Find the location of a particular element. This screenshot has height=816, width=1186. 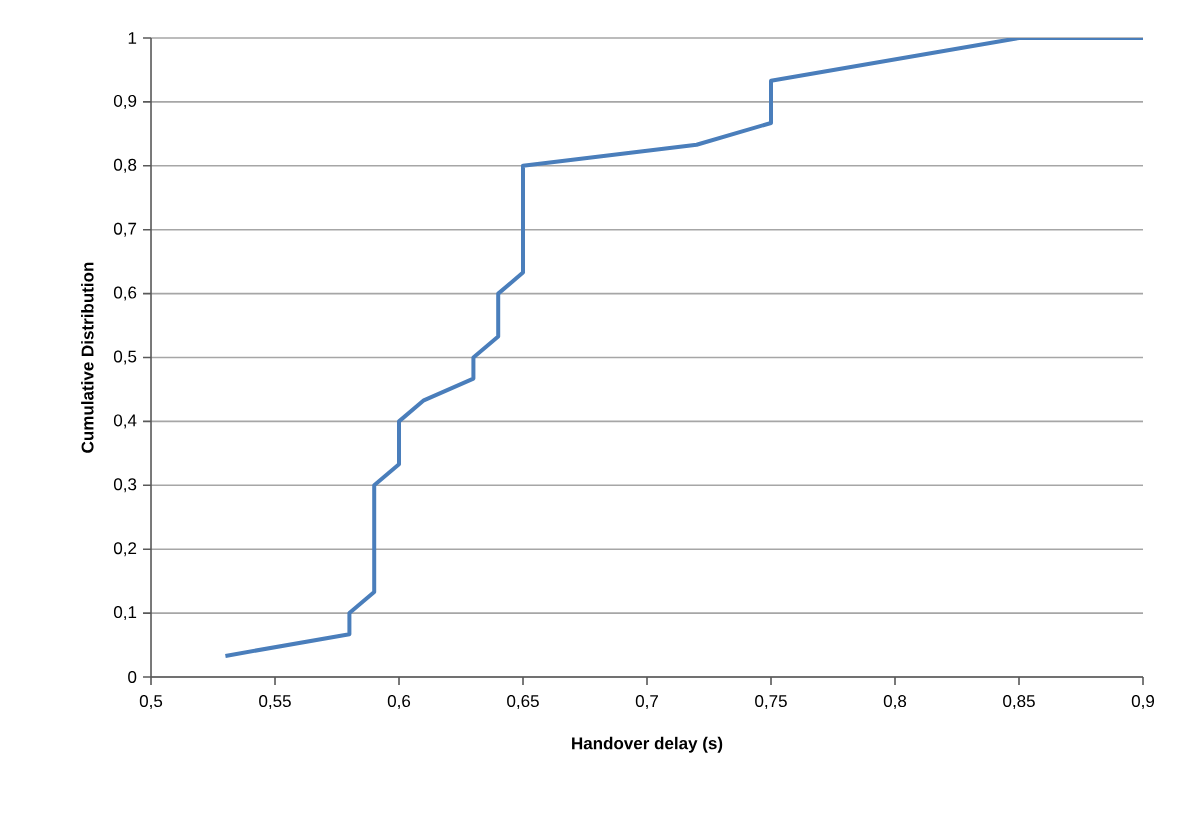

y-tick-label: 0,7 is located at coordinates (125, 229).